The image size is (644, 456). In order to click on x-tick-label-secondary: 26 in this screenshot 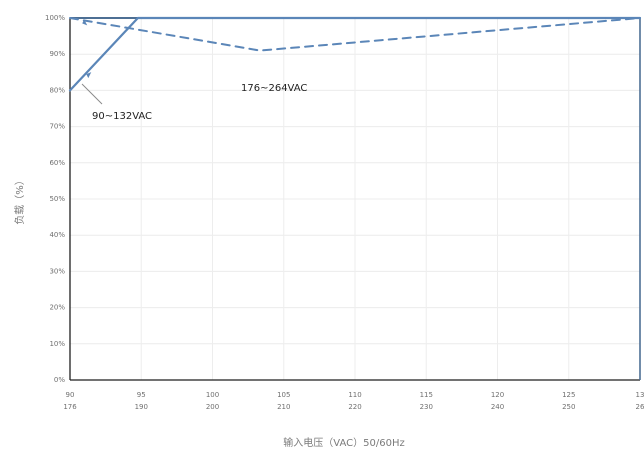, I will do `click(640, 407)`.